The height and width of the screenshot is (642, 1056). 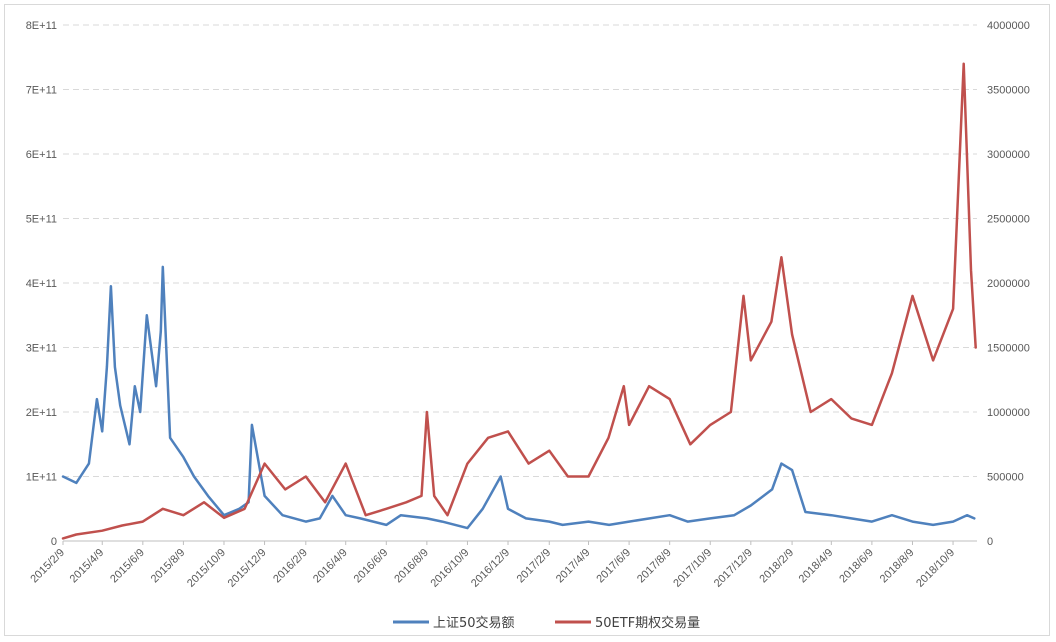 I want to click on x-tick-label: 2017/2/9, so click(x=534, y=566).